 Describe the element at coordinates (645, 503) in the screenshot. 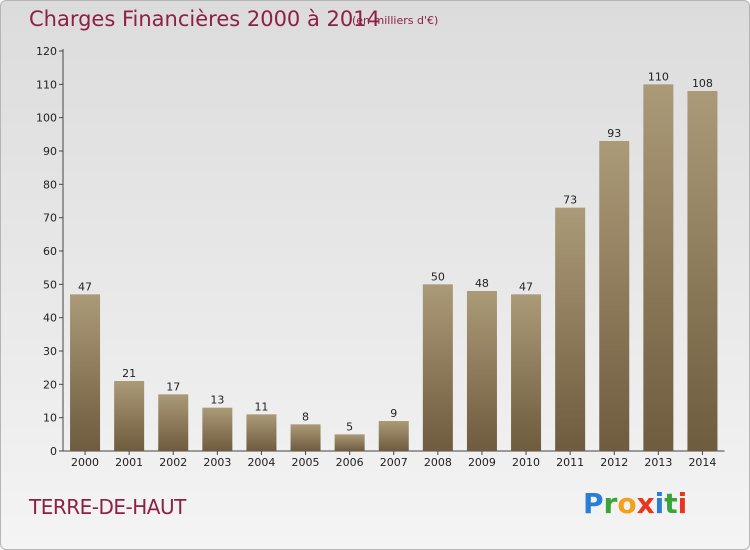

I see `logo-letter: x` at that location.